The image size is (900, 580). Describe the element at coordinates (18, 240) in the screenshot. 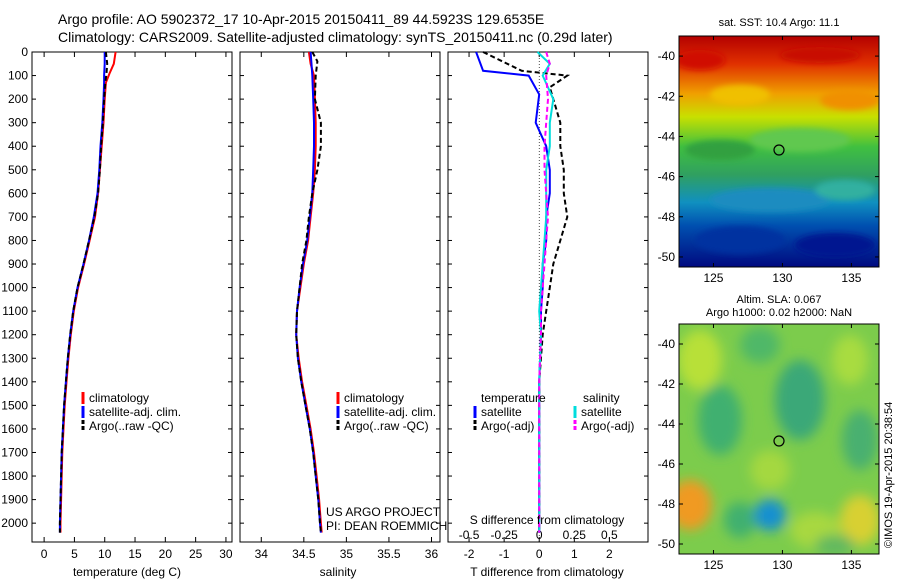

I see `y-tick-label: 800` at that location.